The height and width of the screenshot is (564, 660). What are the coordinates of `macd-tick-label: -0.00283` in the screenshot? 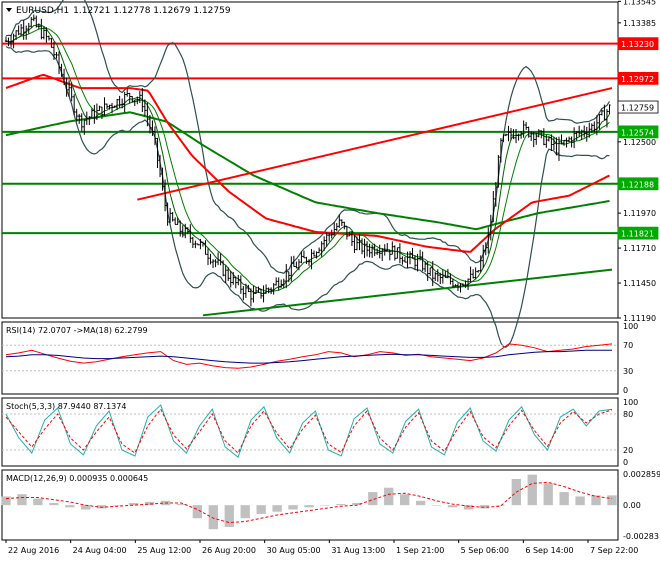 It's located at (641, 536).